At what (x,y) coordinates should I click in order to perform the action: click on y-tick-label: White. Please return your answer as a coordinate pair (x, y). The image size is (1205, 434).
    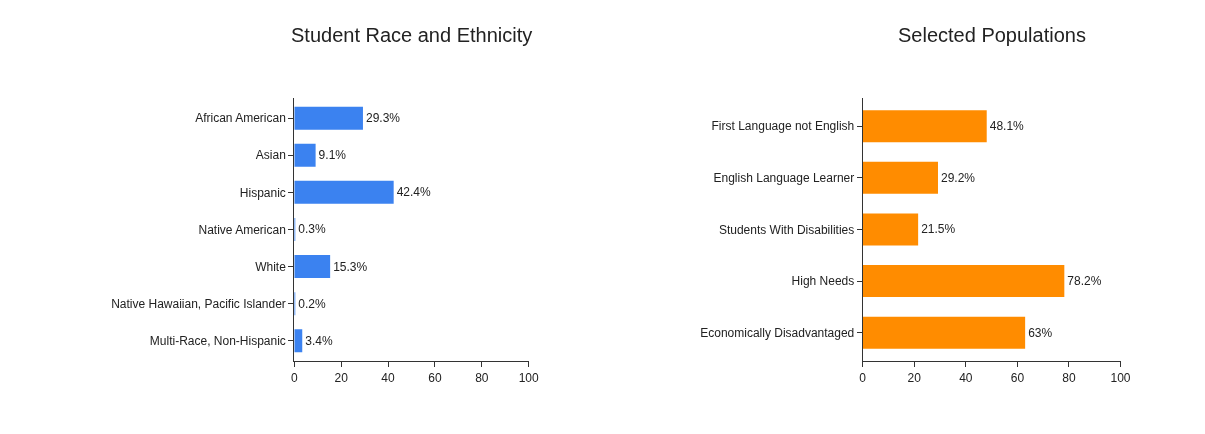
    Looking at the image, I should click on (271, 266).